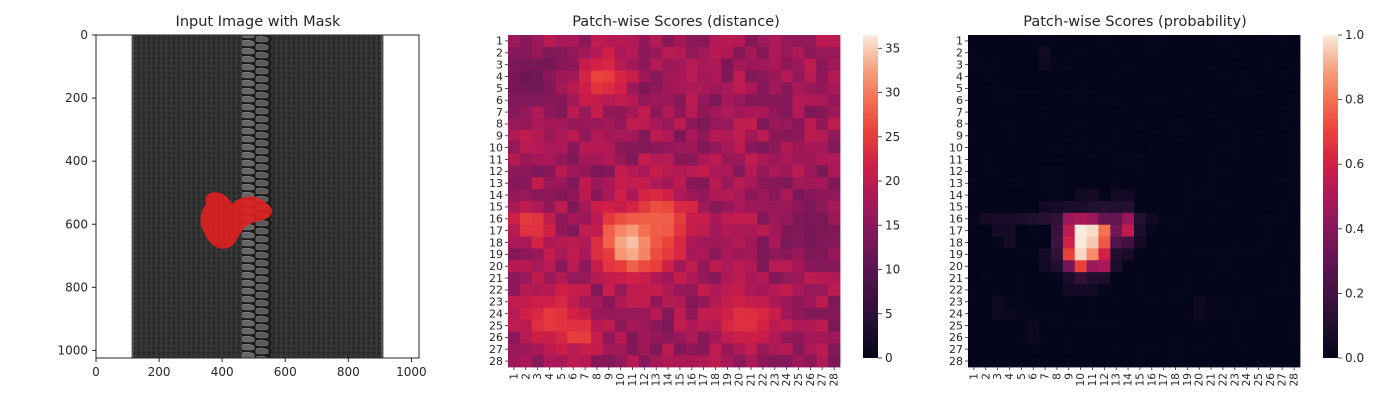 This screenshot has width=1400, height=400. What do you see at coordinates (633, 379) in the screenshot?
I see `x-tick-label: 11` at bounding box center [633, 379].